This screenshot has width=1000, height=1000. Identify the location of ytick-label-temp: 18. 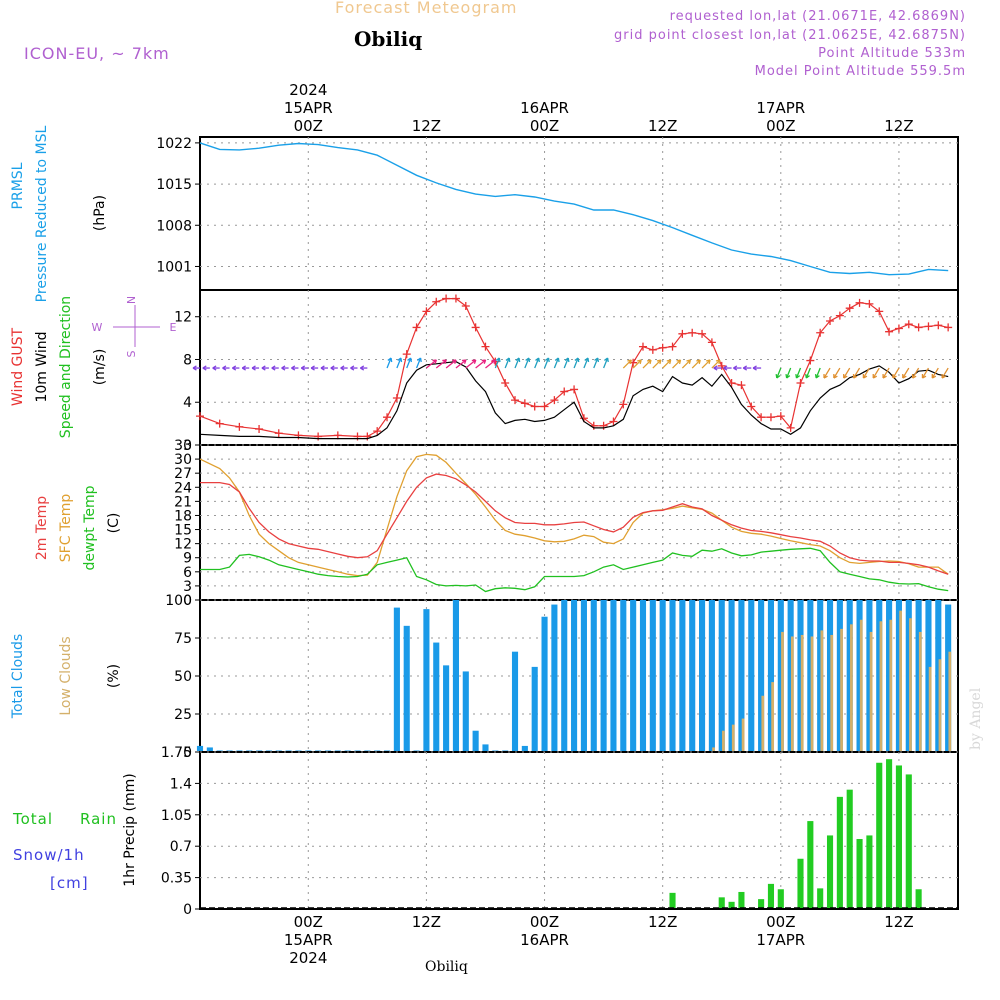
(183, 516).